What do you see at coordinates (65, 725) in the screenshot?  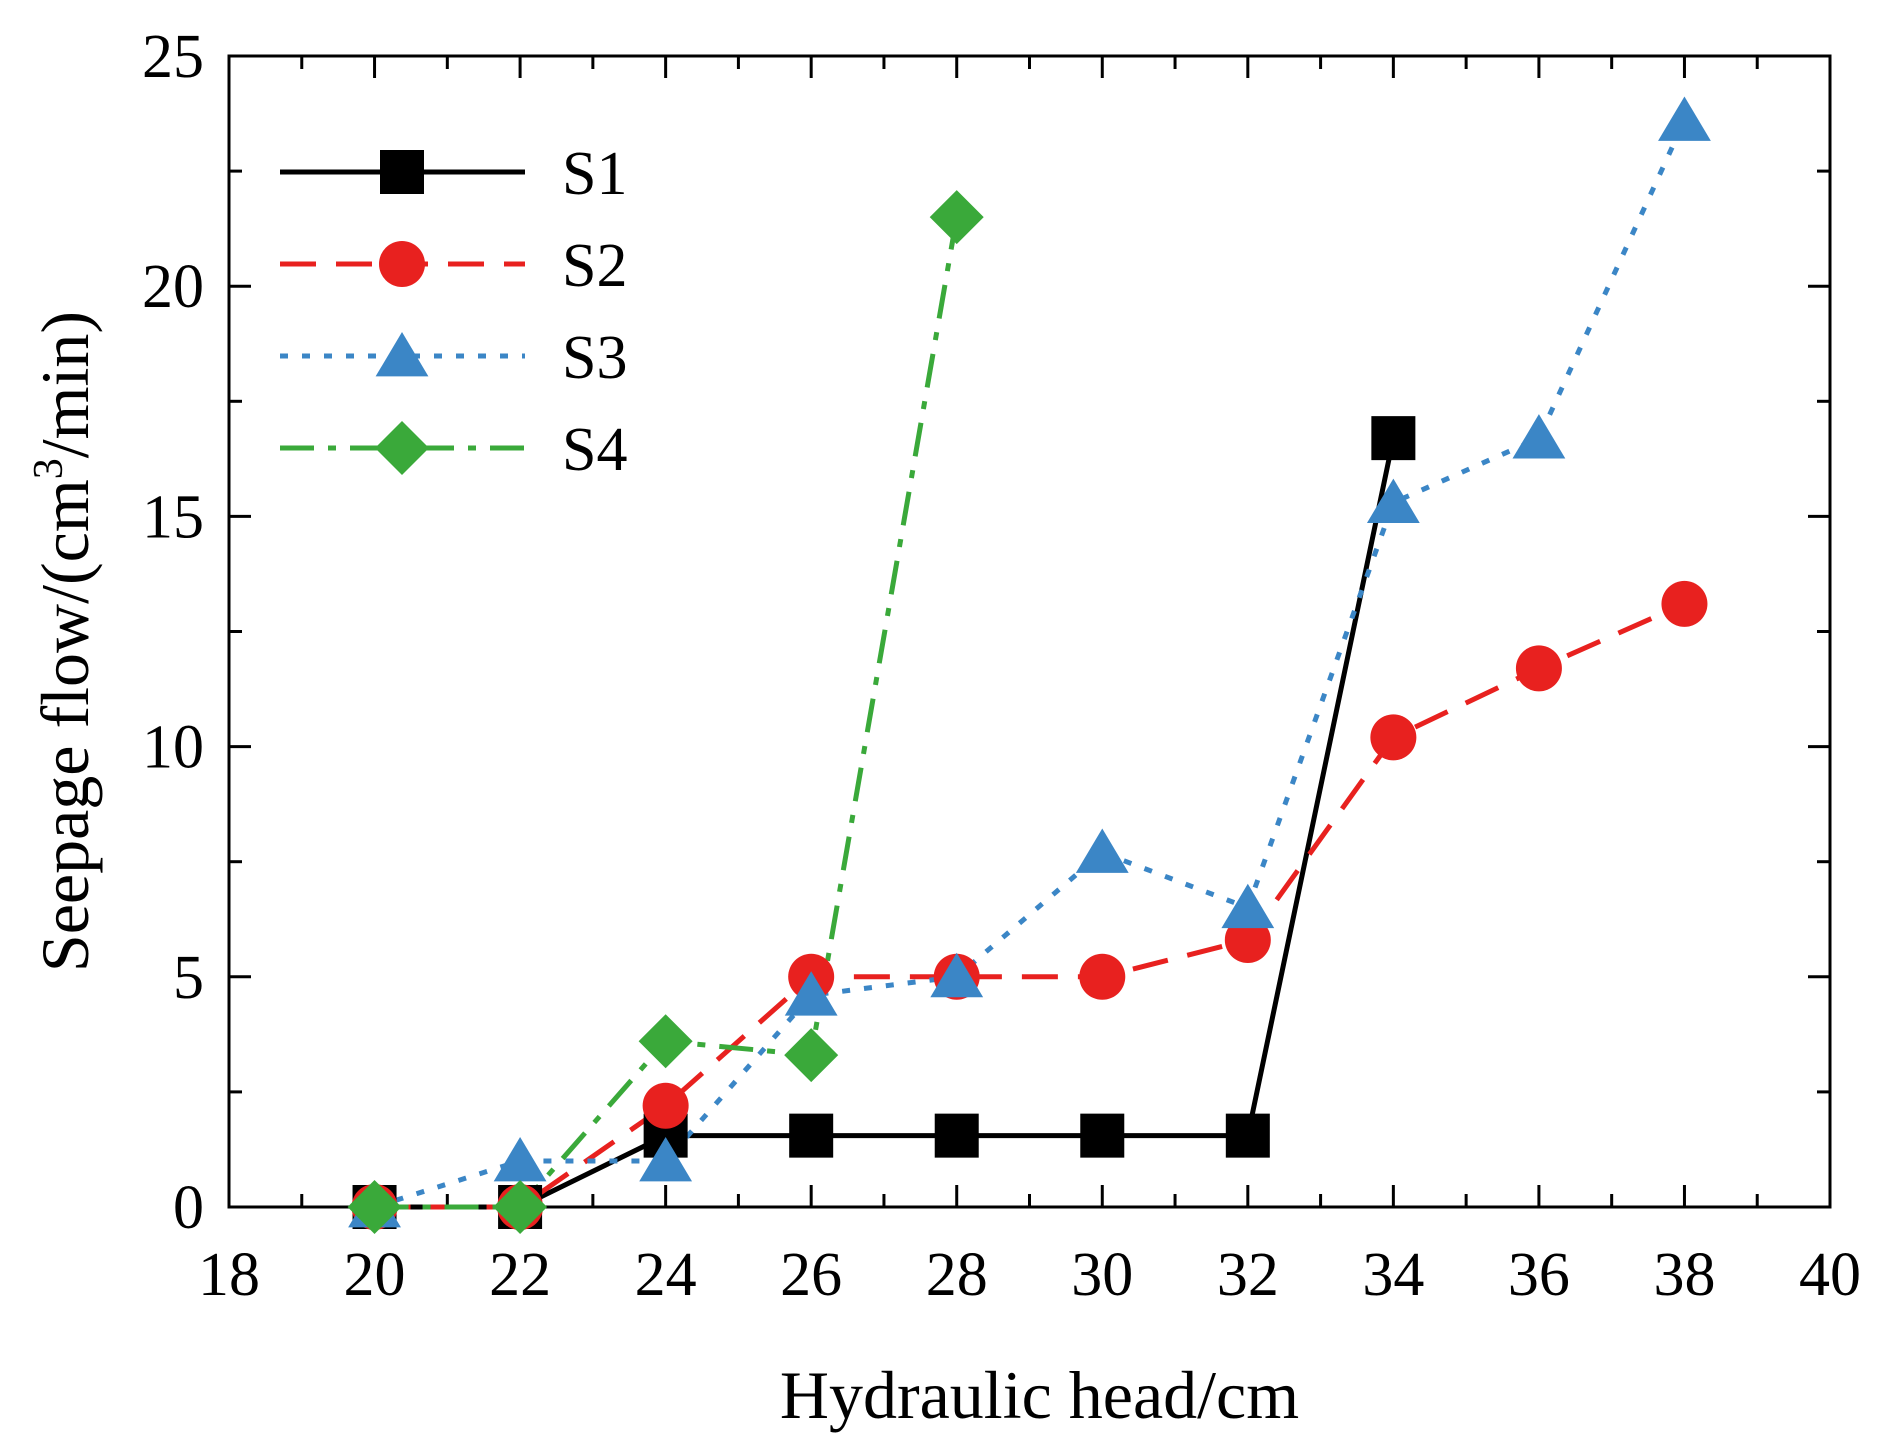 I see `y-axis-title-prefix: Seepage flow/(cm` at bounding box center [65, 725].